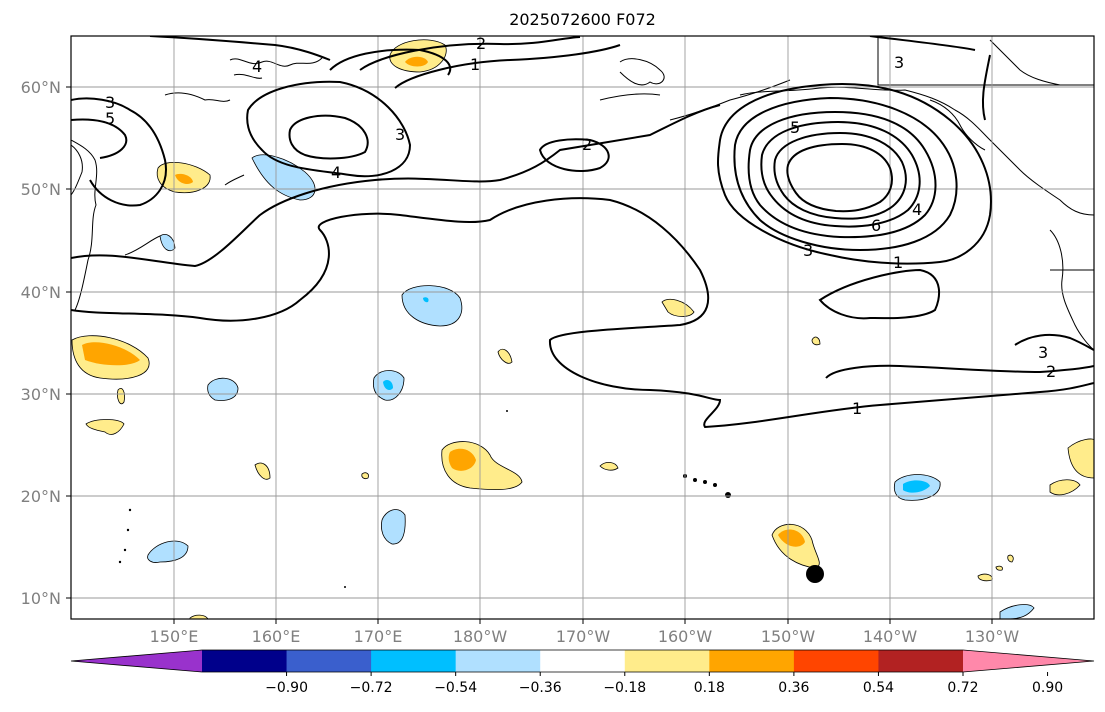 The height and width of the screenshot is (712, 1105). I want to click on colorbar-tick-label: 0.18, so click(709, 688).